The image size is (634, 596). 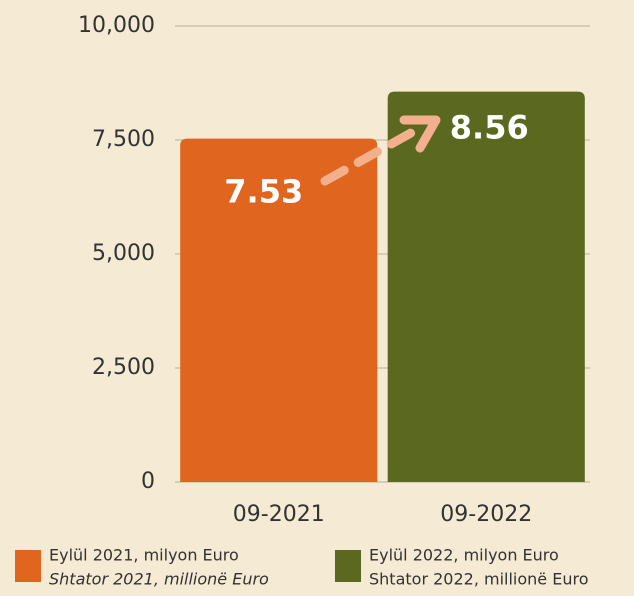 What do you see at coordinates (123, 367) in the screenshot?
I see `y-tick-label: 2,500` at bounding box center [123, 367].